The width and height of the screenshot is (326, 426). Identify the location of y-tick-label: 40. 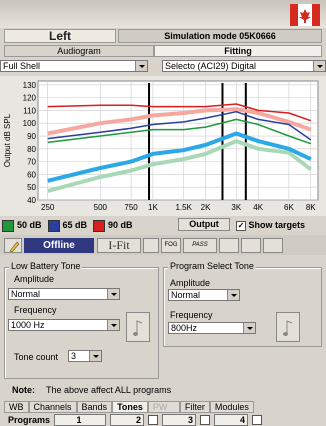
(31, 200).